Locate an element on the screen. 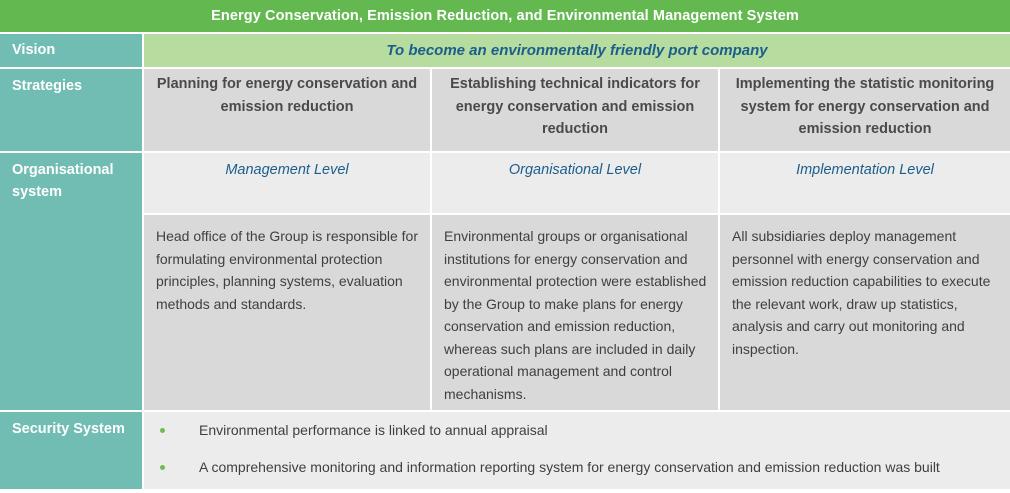 The image size is (1010, 493). organisational-label: Organisational system is located at coordinates (71, 281).